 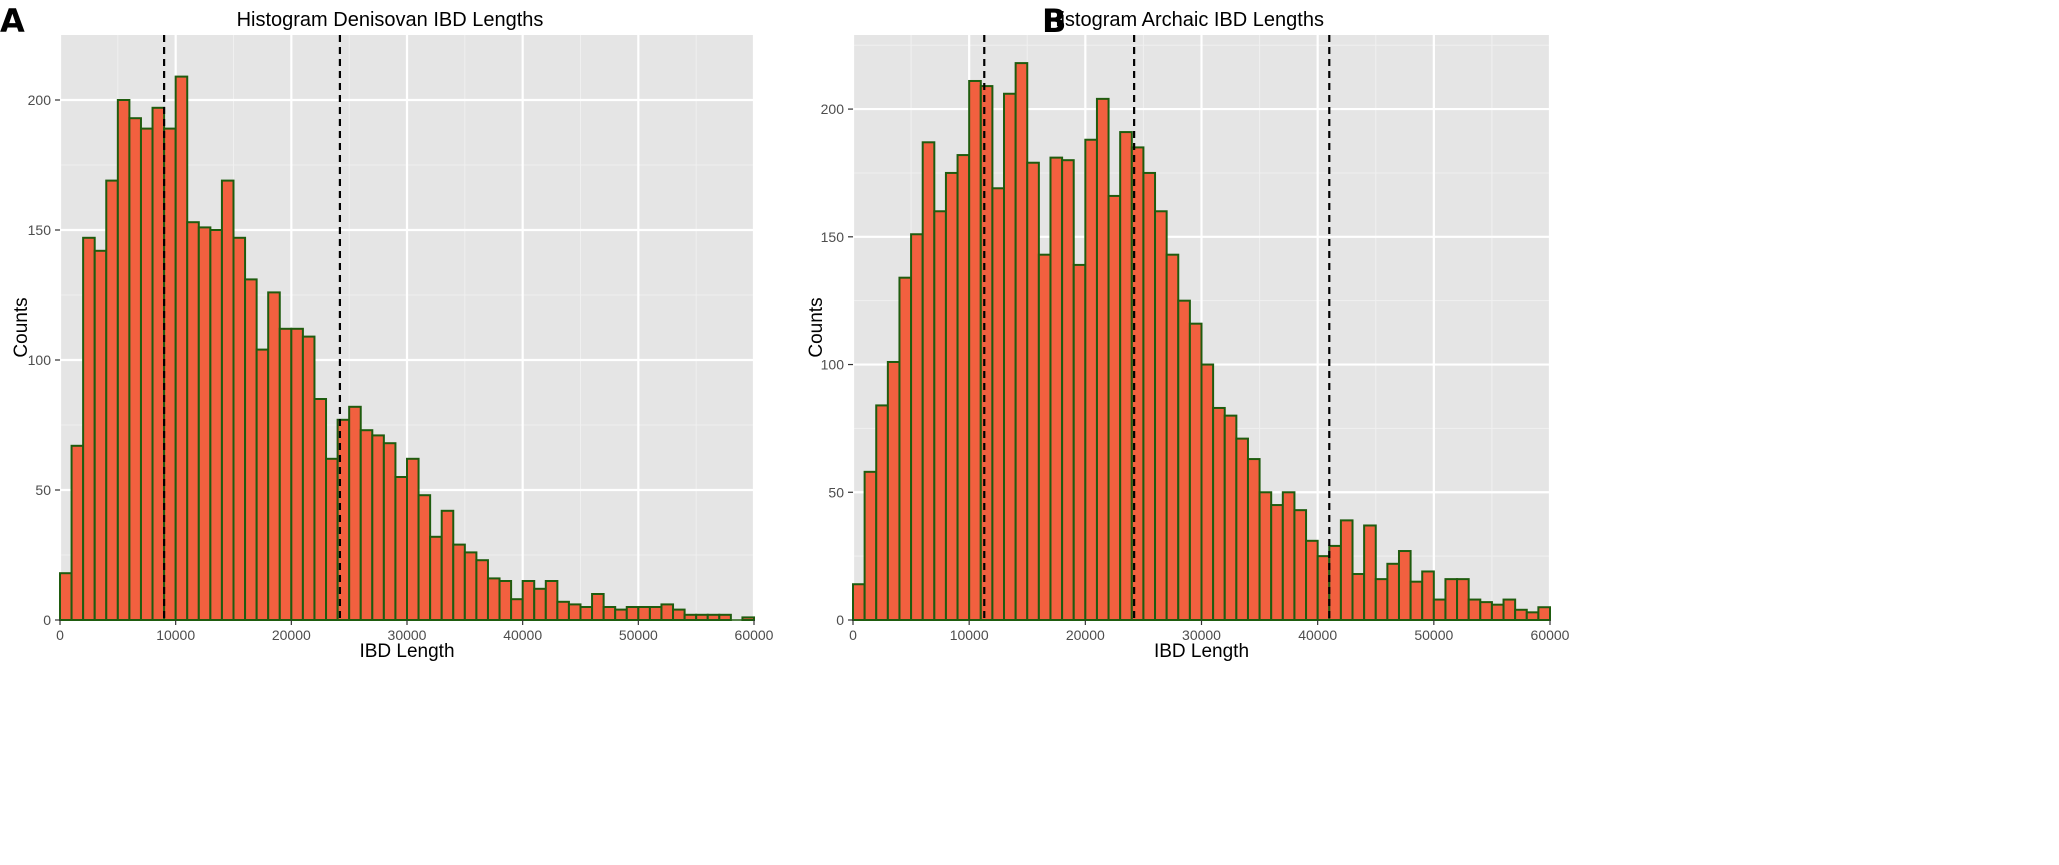 What do you see at coordinates (1054, 21) in the screenshot?
I see `panel-b-letter: B` at bounding box center [1054, 21].